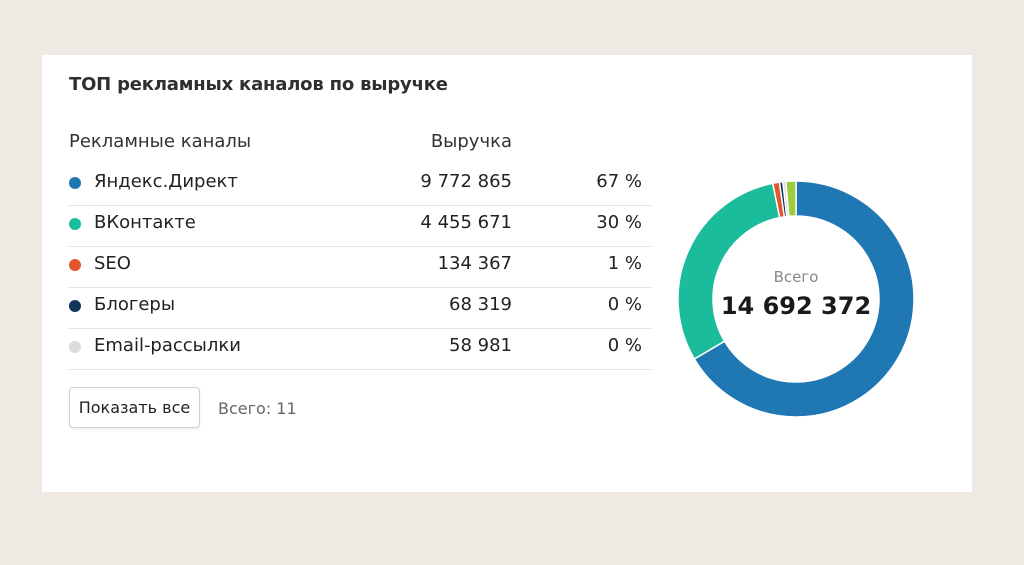 The image size is (1024, 565). I want to click on total-count-label: Всего: 11, so click(257, 408).